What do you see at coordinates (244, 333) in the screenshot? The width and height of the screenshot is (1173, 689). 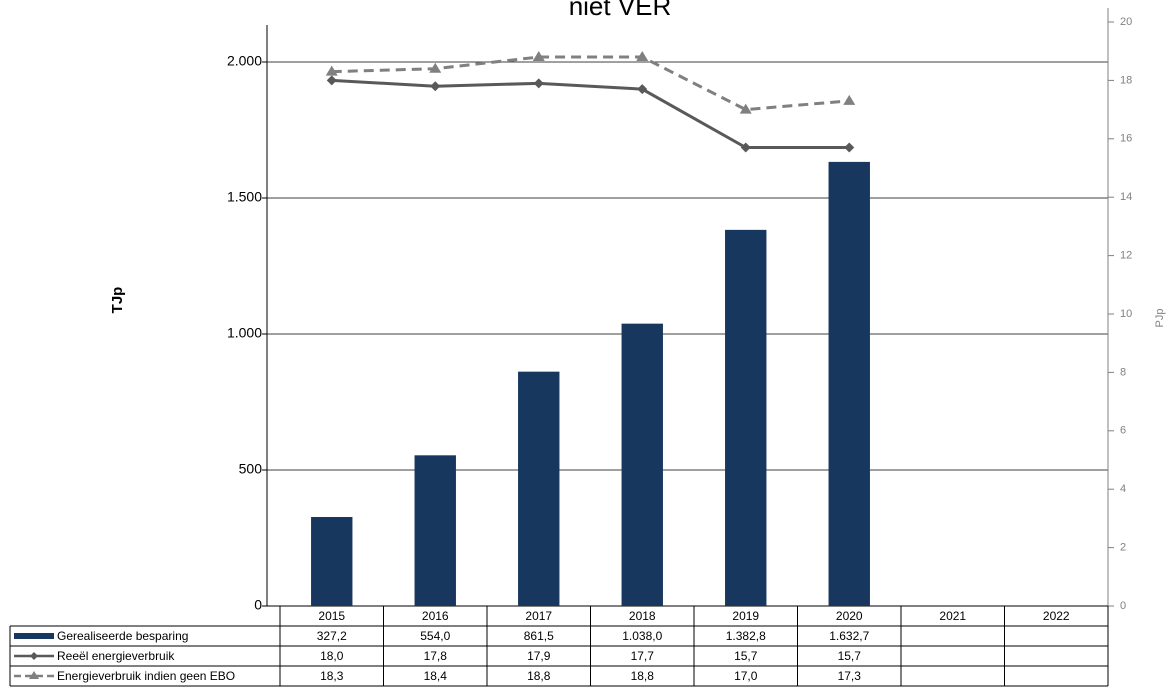 I see `y-tick-label: 1.000` at bounding box center [244, 333].